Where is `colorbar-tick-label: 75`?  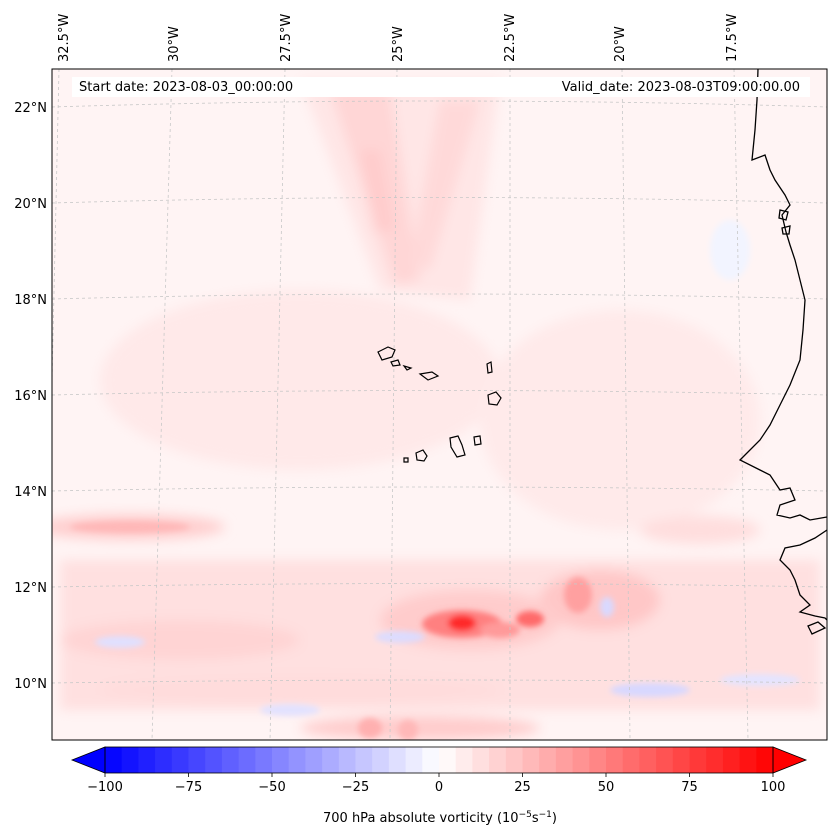 colorbar-tick-label: 75 is located at coordinates (689, 787).